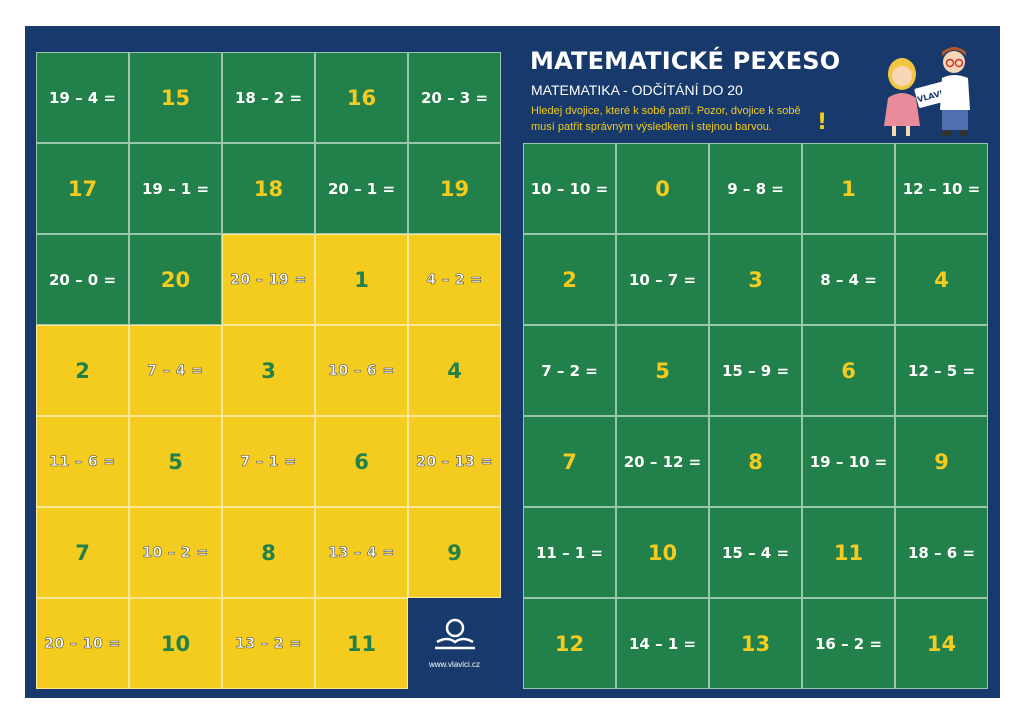 This screenshot has height=724, width=1024. I want to click on card-number-19: 19, so click(454, 188).